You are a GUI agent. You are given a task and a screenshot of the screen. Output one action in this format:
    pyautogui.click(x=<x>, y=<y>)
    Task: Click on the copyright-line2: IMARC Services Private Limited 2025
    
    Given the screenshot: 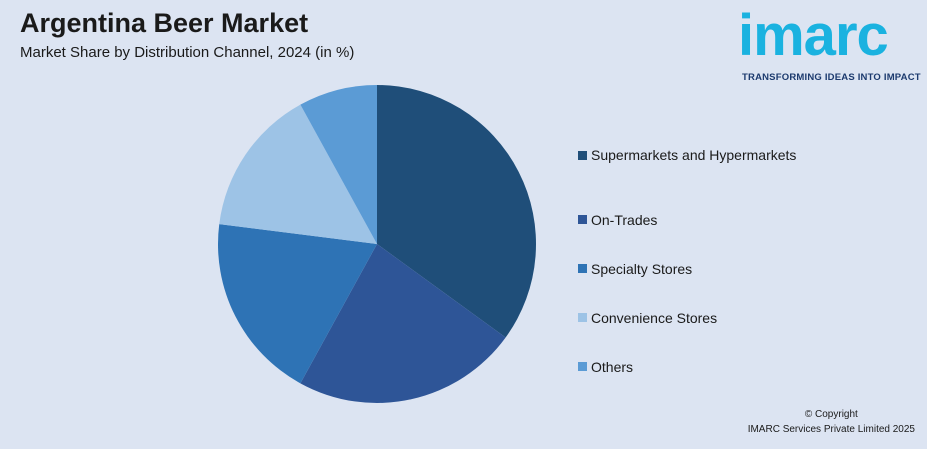 What is the action you would take?
    pyautogui.click(x=831, y=429)
    